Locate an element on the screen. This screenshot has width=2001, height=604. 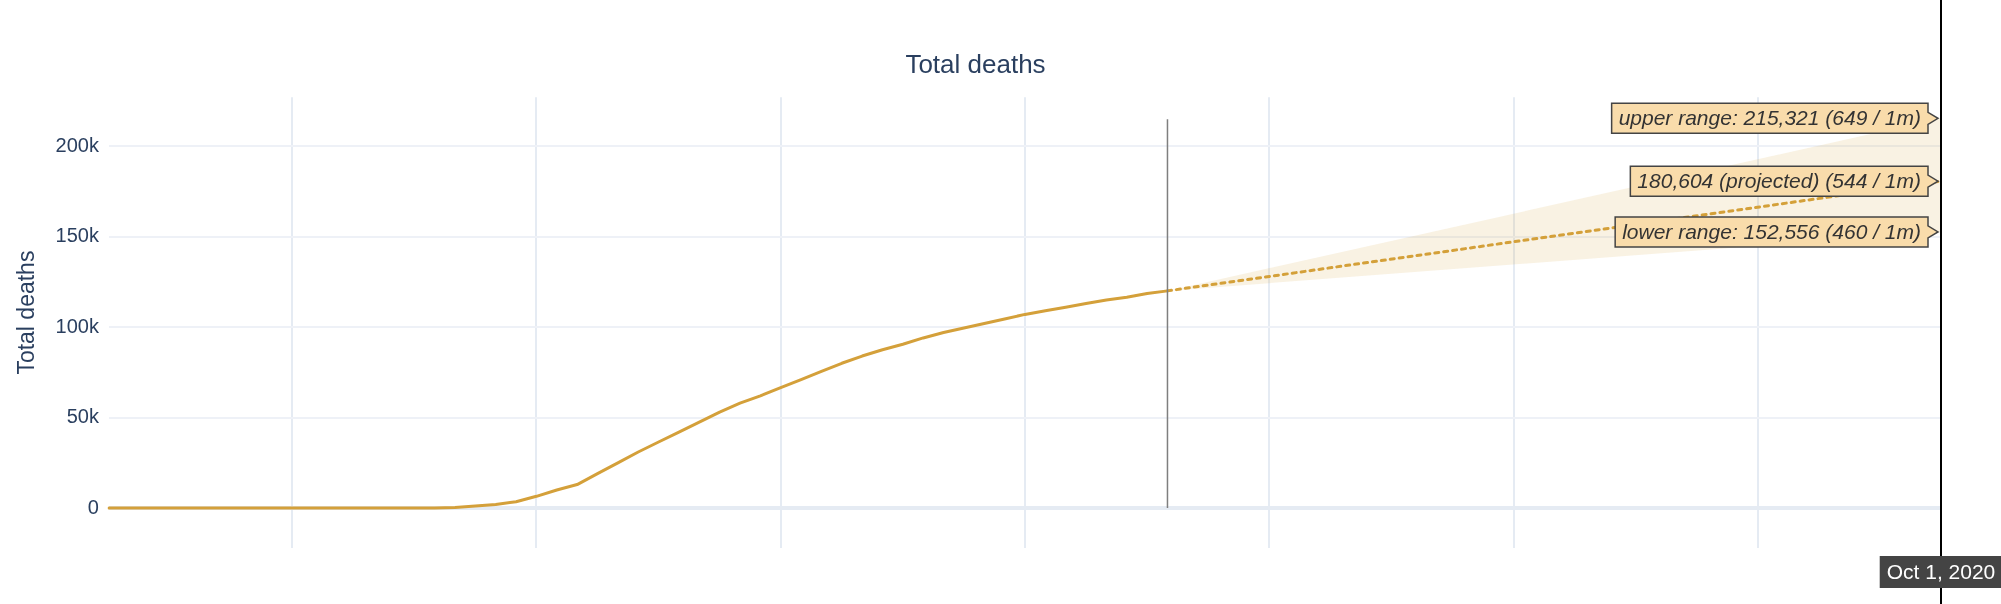
y-tick-label: 150k is located at coordinates (77, 235).